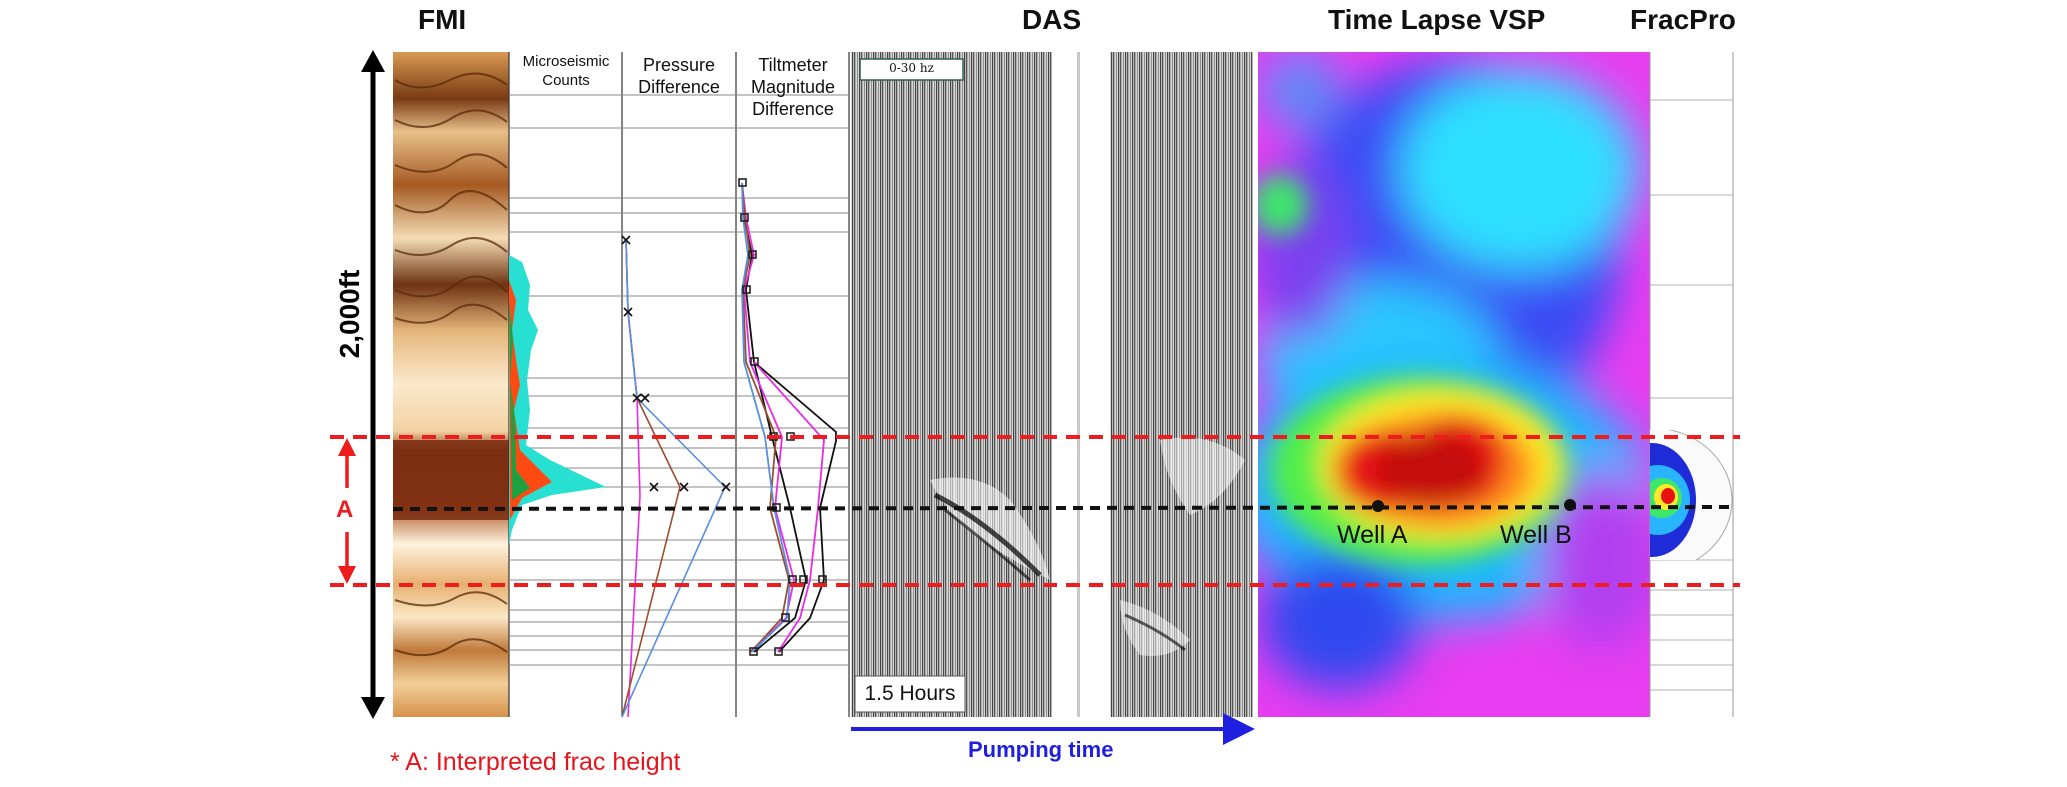 This screenshot has width=2067, height=787. I want to click on das-filter-label: 0-30 hz, so click(911, 68).